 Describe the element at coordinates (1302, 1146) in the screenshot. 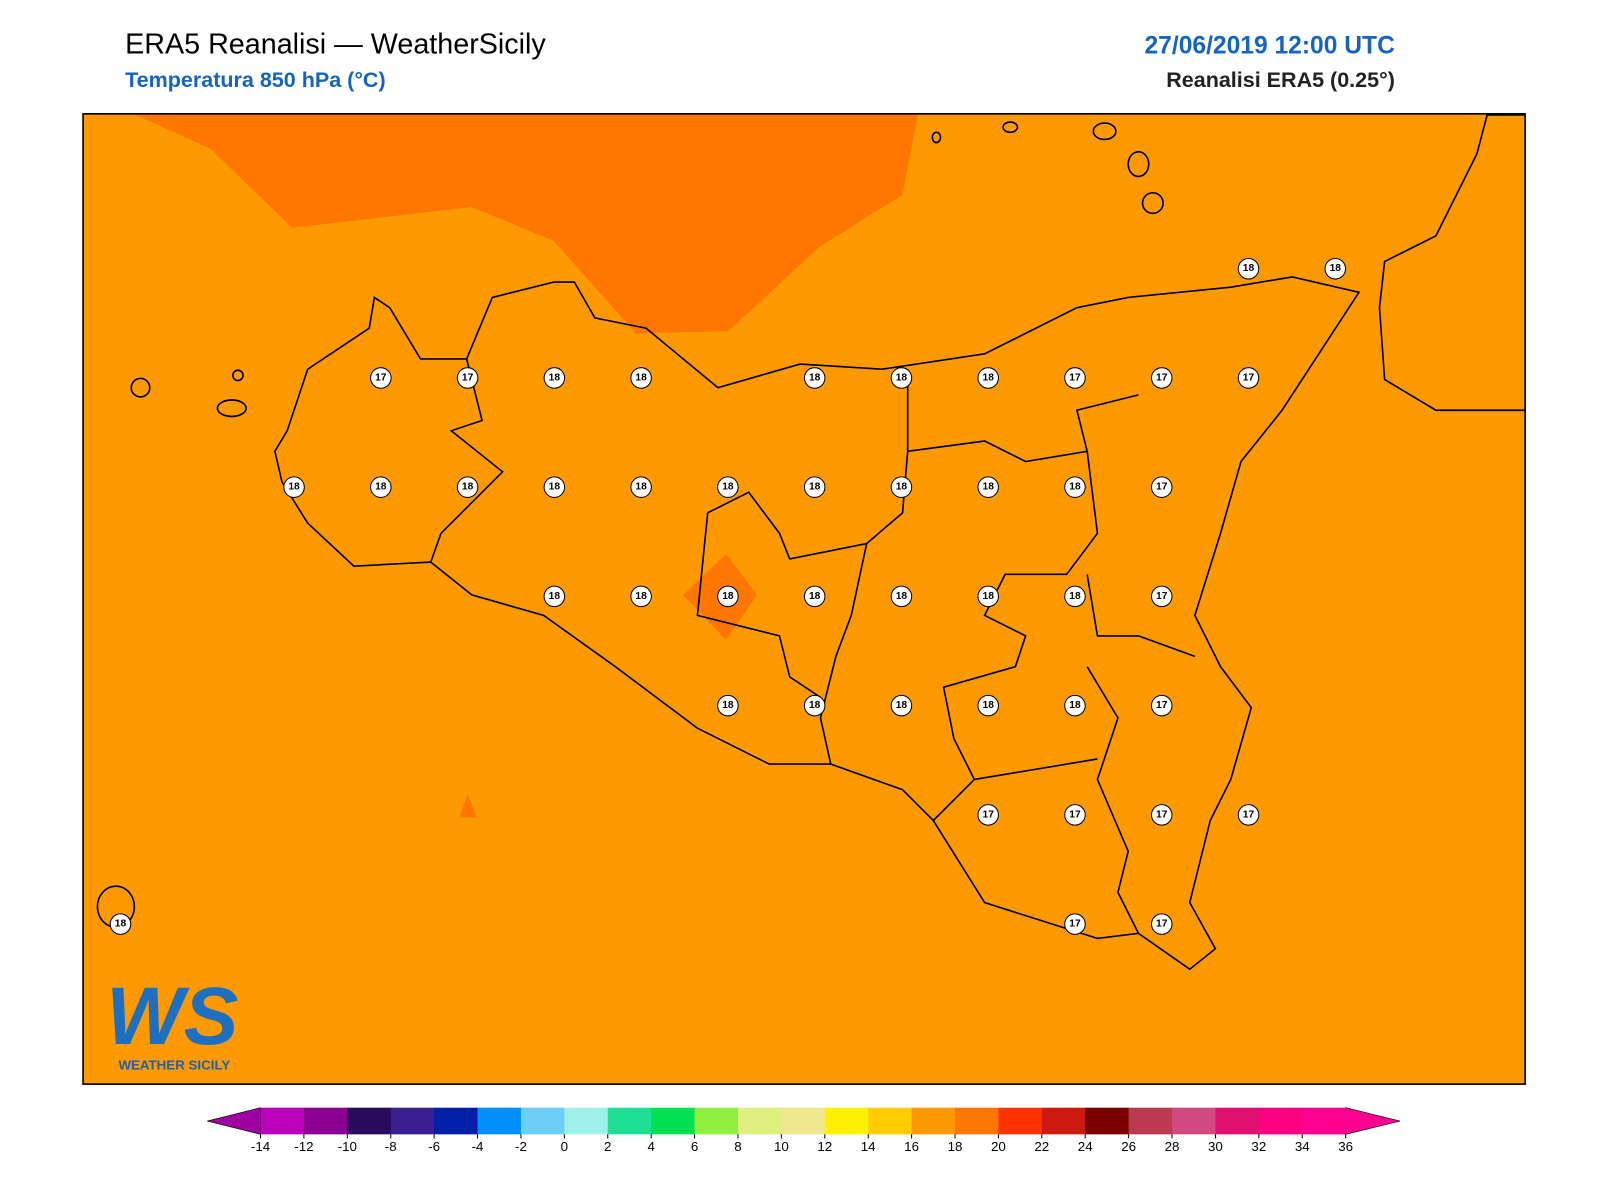

I see `colorbar-tick-label: 34` at that location.